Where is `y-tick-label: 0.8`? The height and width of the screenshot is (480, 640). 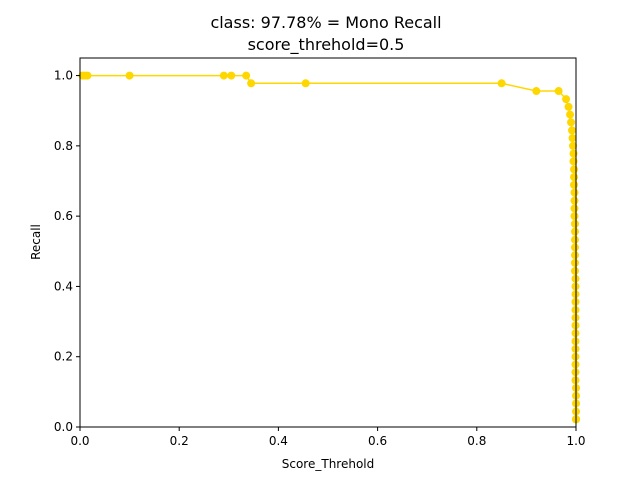
y-tick-label: 0.8 is located at coordinates (63, 146).